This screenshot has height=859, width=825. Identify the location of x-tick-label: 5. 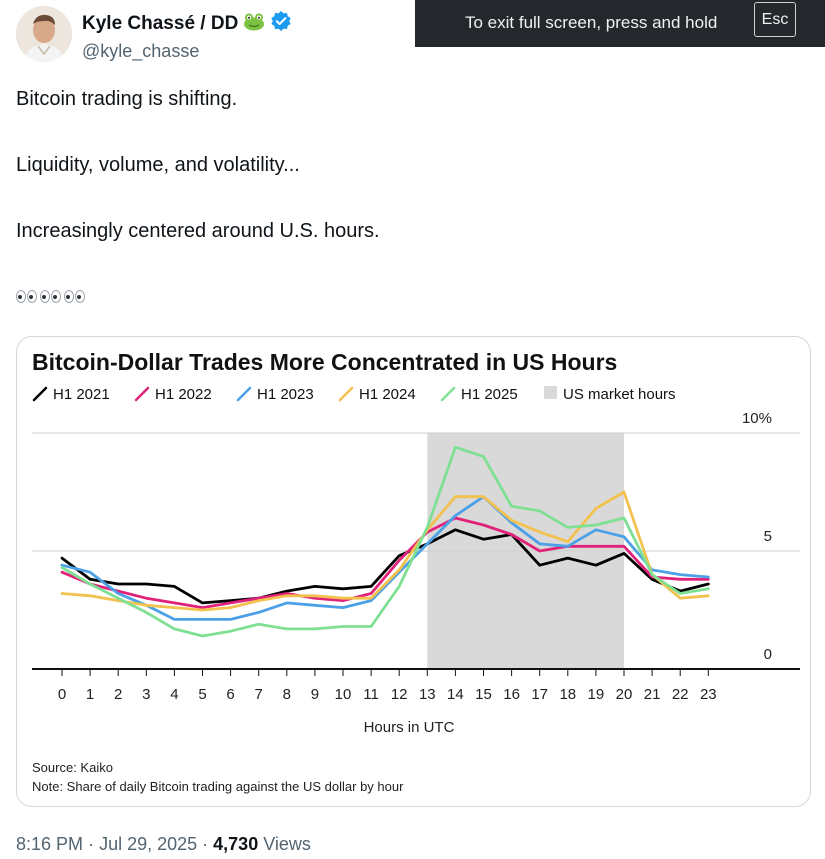
(202, 694).